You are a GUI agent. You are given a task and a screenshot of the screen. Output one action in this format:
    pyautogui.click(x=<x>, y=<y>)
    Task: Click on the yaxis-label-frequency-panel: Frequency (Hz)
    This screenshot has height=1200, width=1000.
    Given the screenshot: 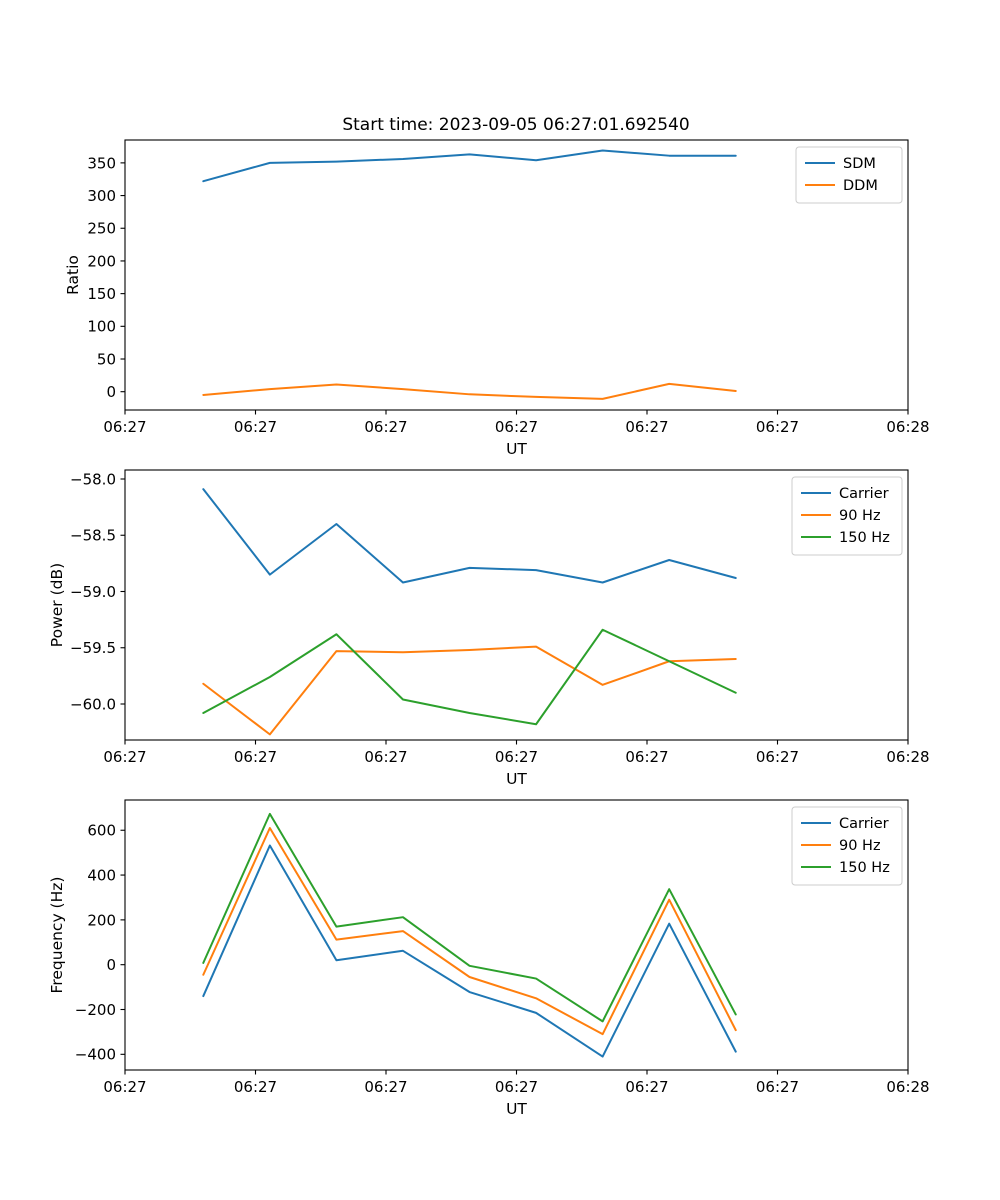 What is the action you would take?
    pyautogui.click(x=57, y=935)
    